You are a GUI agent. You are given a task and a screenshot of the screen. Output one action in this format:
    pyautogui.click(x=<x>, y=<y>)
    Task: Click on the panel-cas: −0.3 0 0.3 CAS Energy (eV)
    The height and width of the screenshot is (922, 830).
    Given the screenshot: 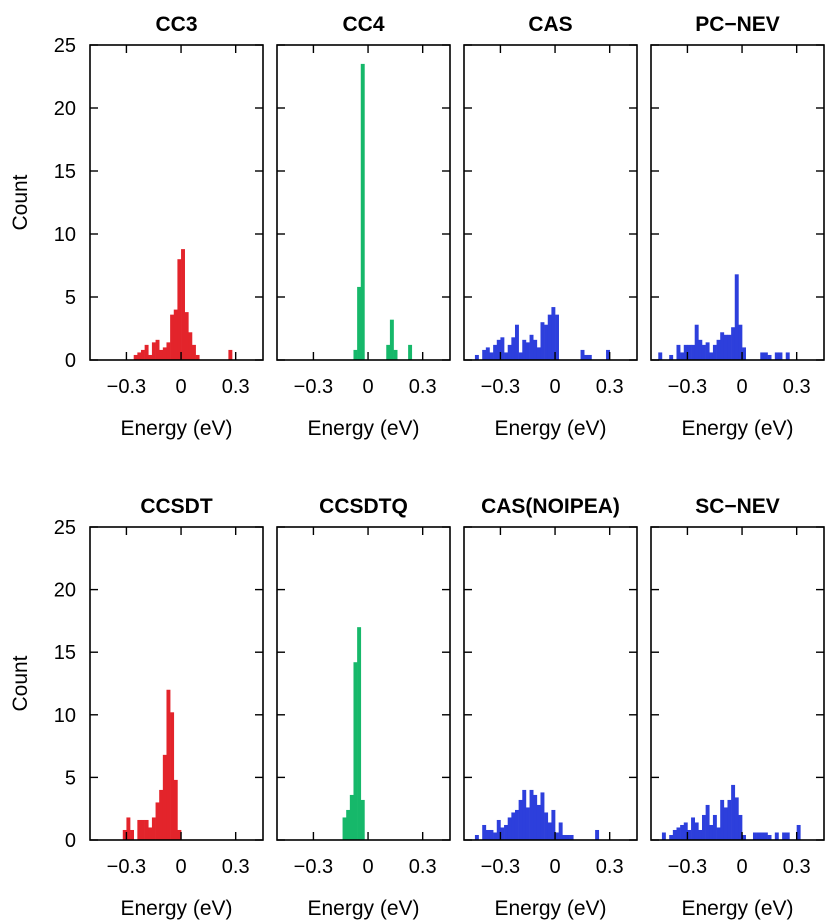 What is the action you would take?
    pyautogui.click(x=550, y=226)
    